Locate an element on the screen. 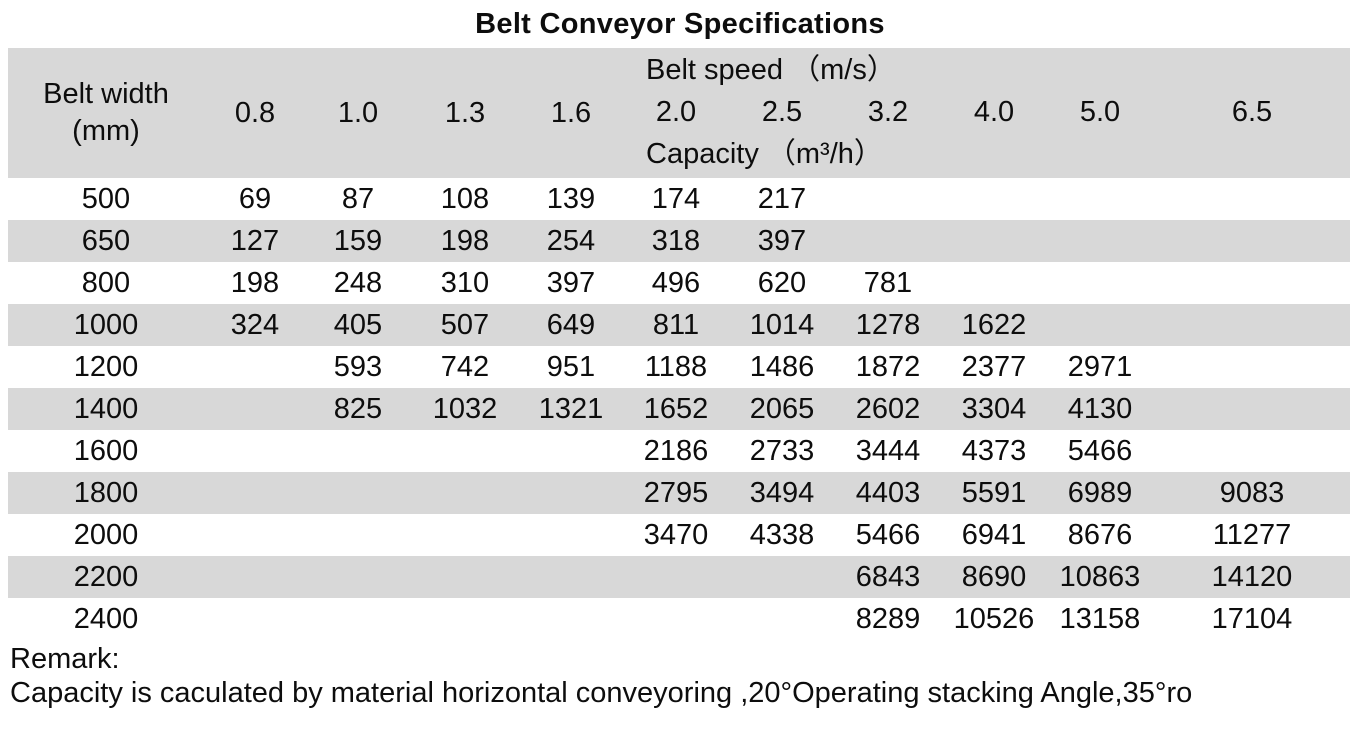 The width and height of the screenshot is (1360, 736). capacity-value: 3304 is located at coordinates (994, 408).